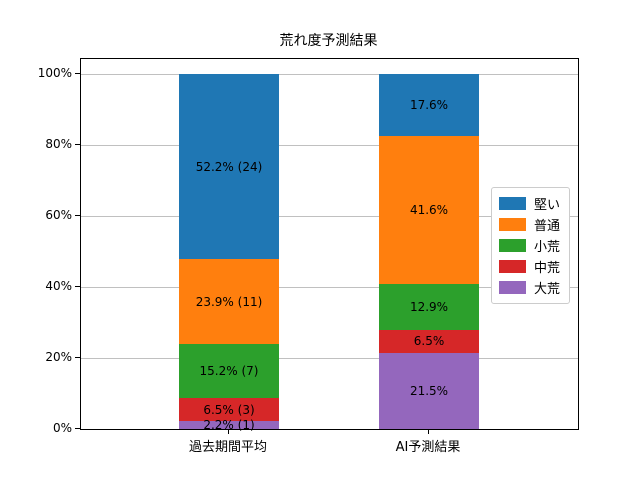  I want to click on y-tick-label: 80%, so click(58, 144).